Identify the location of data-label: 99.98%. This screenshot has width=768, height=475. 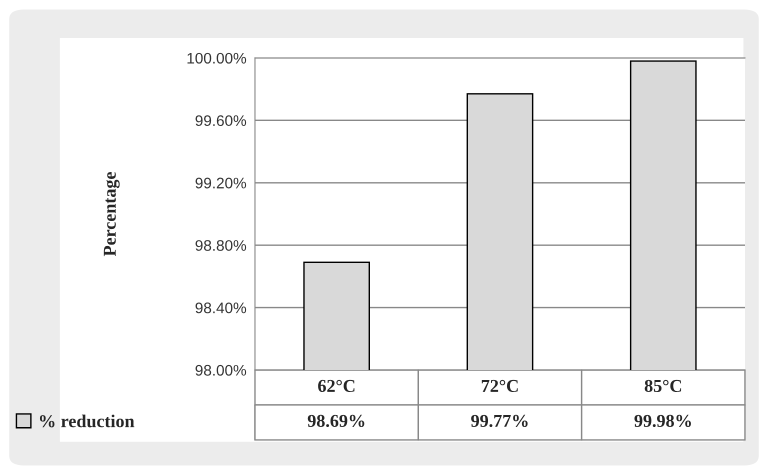
(662, 421).